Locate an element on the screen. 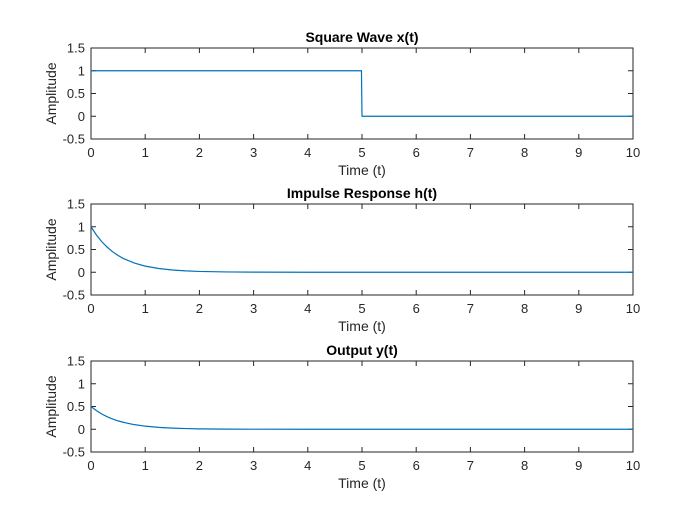 The width and height of the screenshot is (700, 525). chart-title: Output y(t) is located at coordinates (362, 350).